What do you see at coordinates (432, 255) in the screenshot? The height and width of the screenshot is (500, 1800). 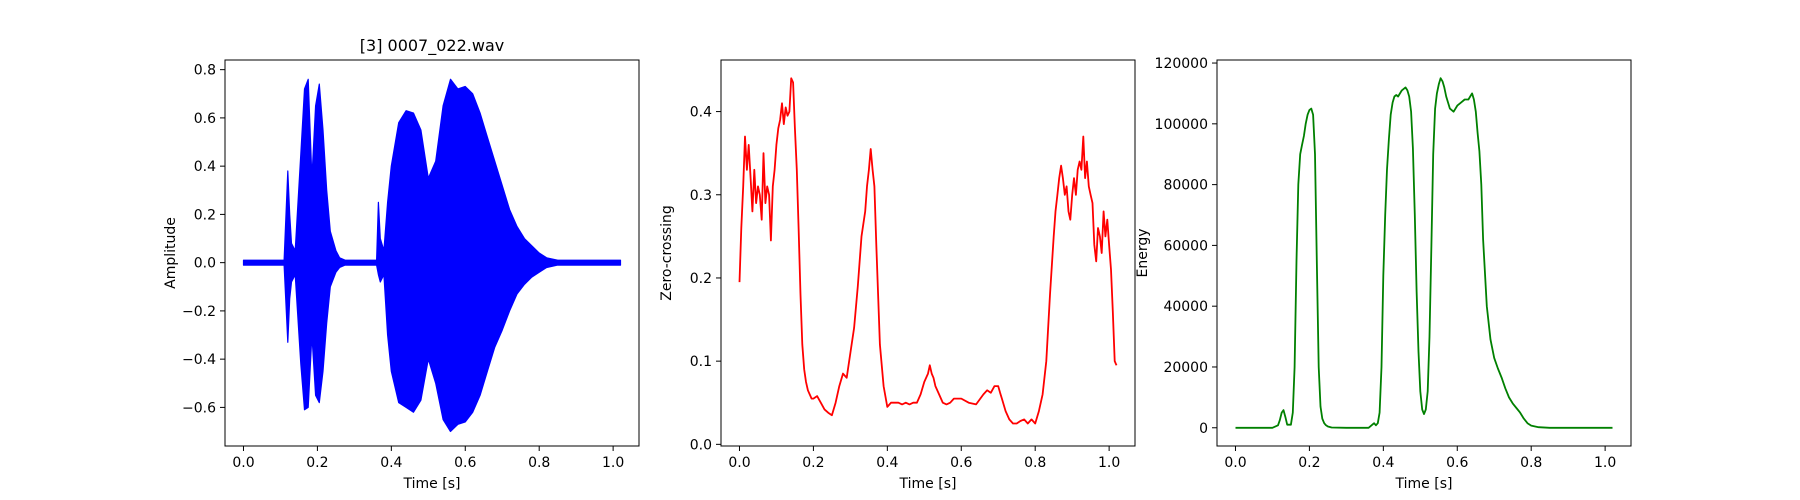 I see `waveform-series` at bounding box center [432, 255].